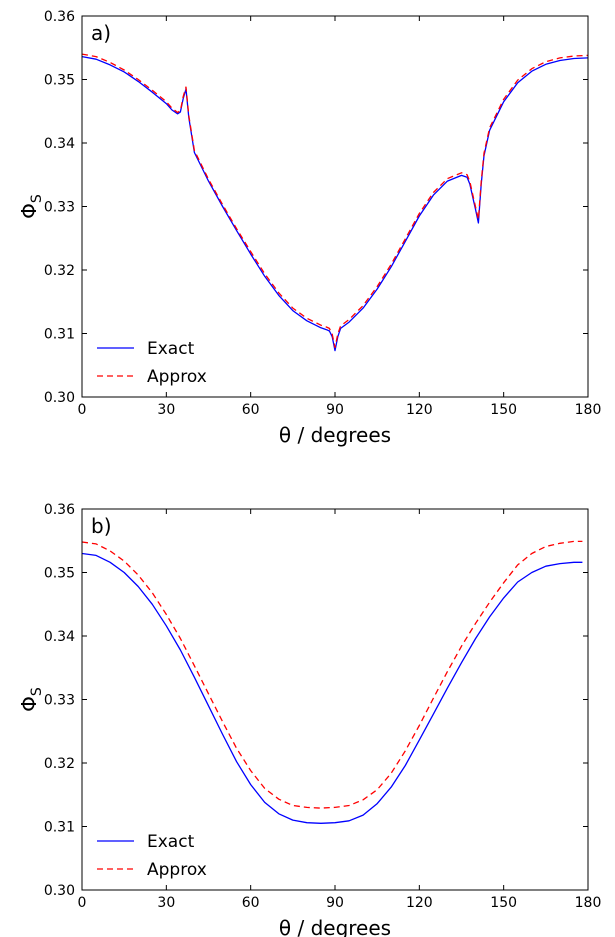 This screenshot has width=615, height=937. I want to click on panel-label: b), so click(101, 526).